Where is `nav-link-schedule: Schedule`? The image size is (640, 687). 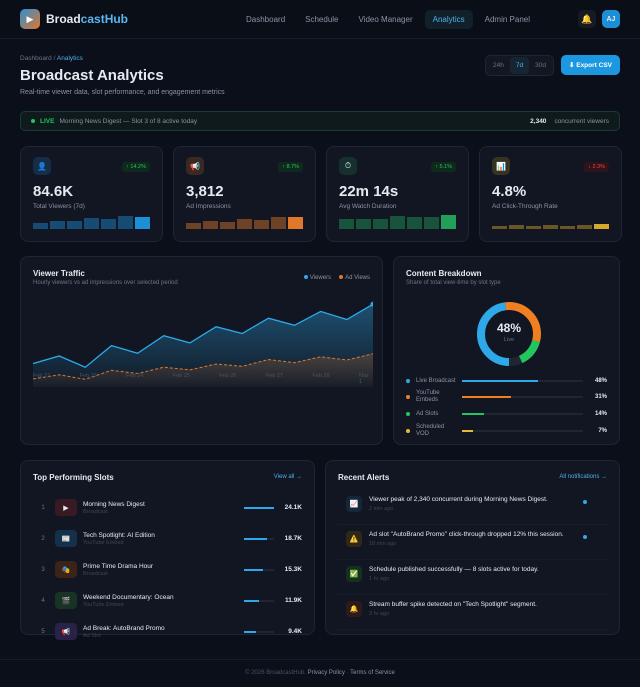
nav-link-schedule: Schedule is located at coordinates (322, 19).